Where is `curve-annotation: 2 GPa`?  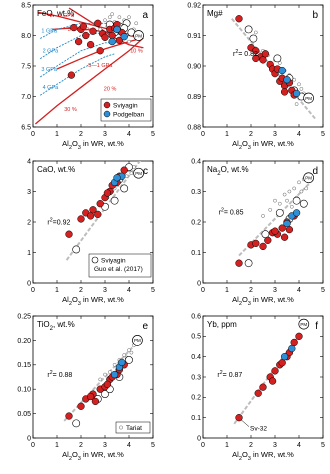 curve-annotation: 2 GPa is located at coordinates (51, 52).